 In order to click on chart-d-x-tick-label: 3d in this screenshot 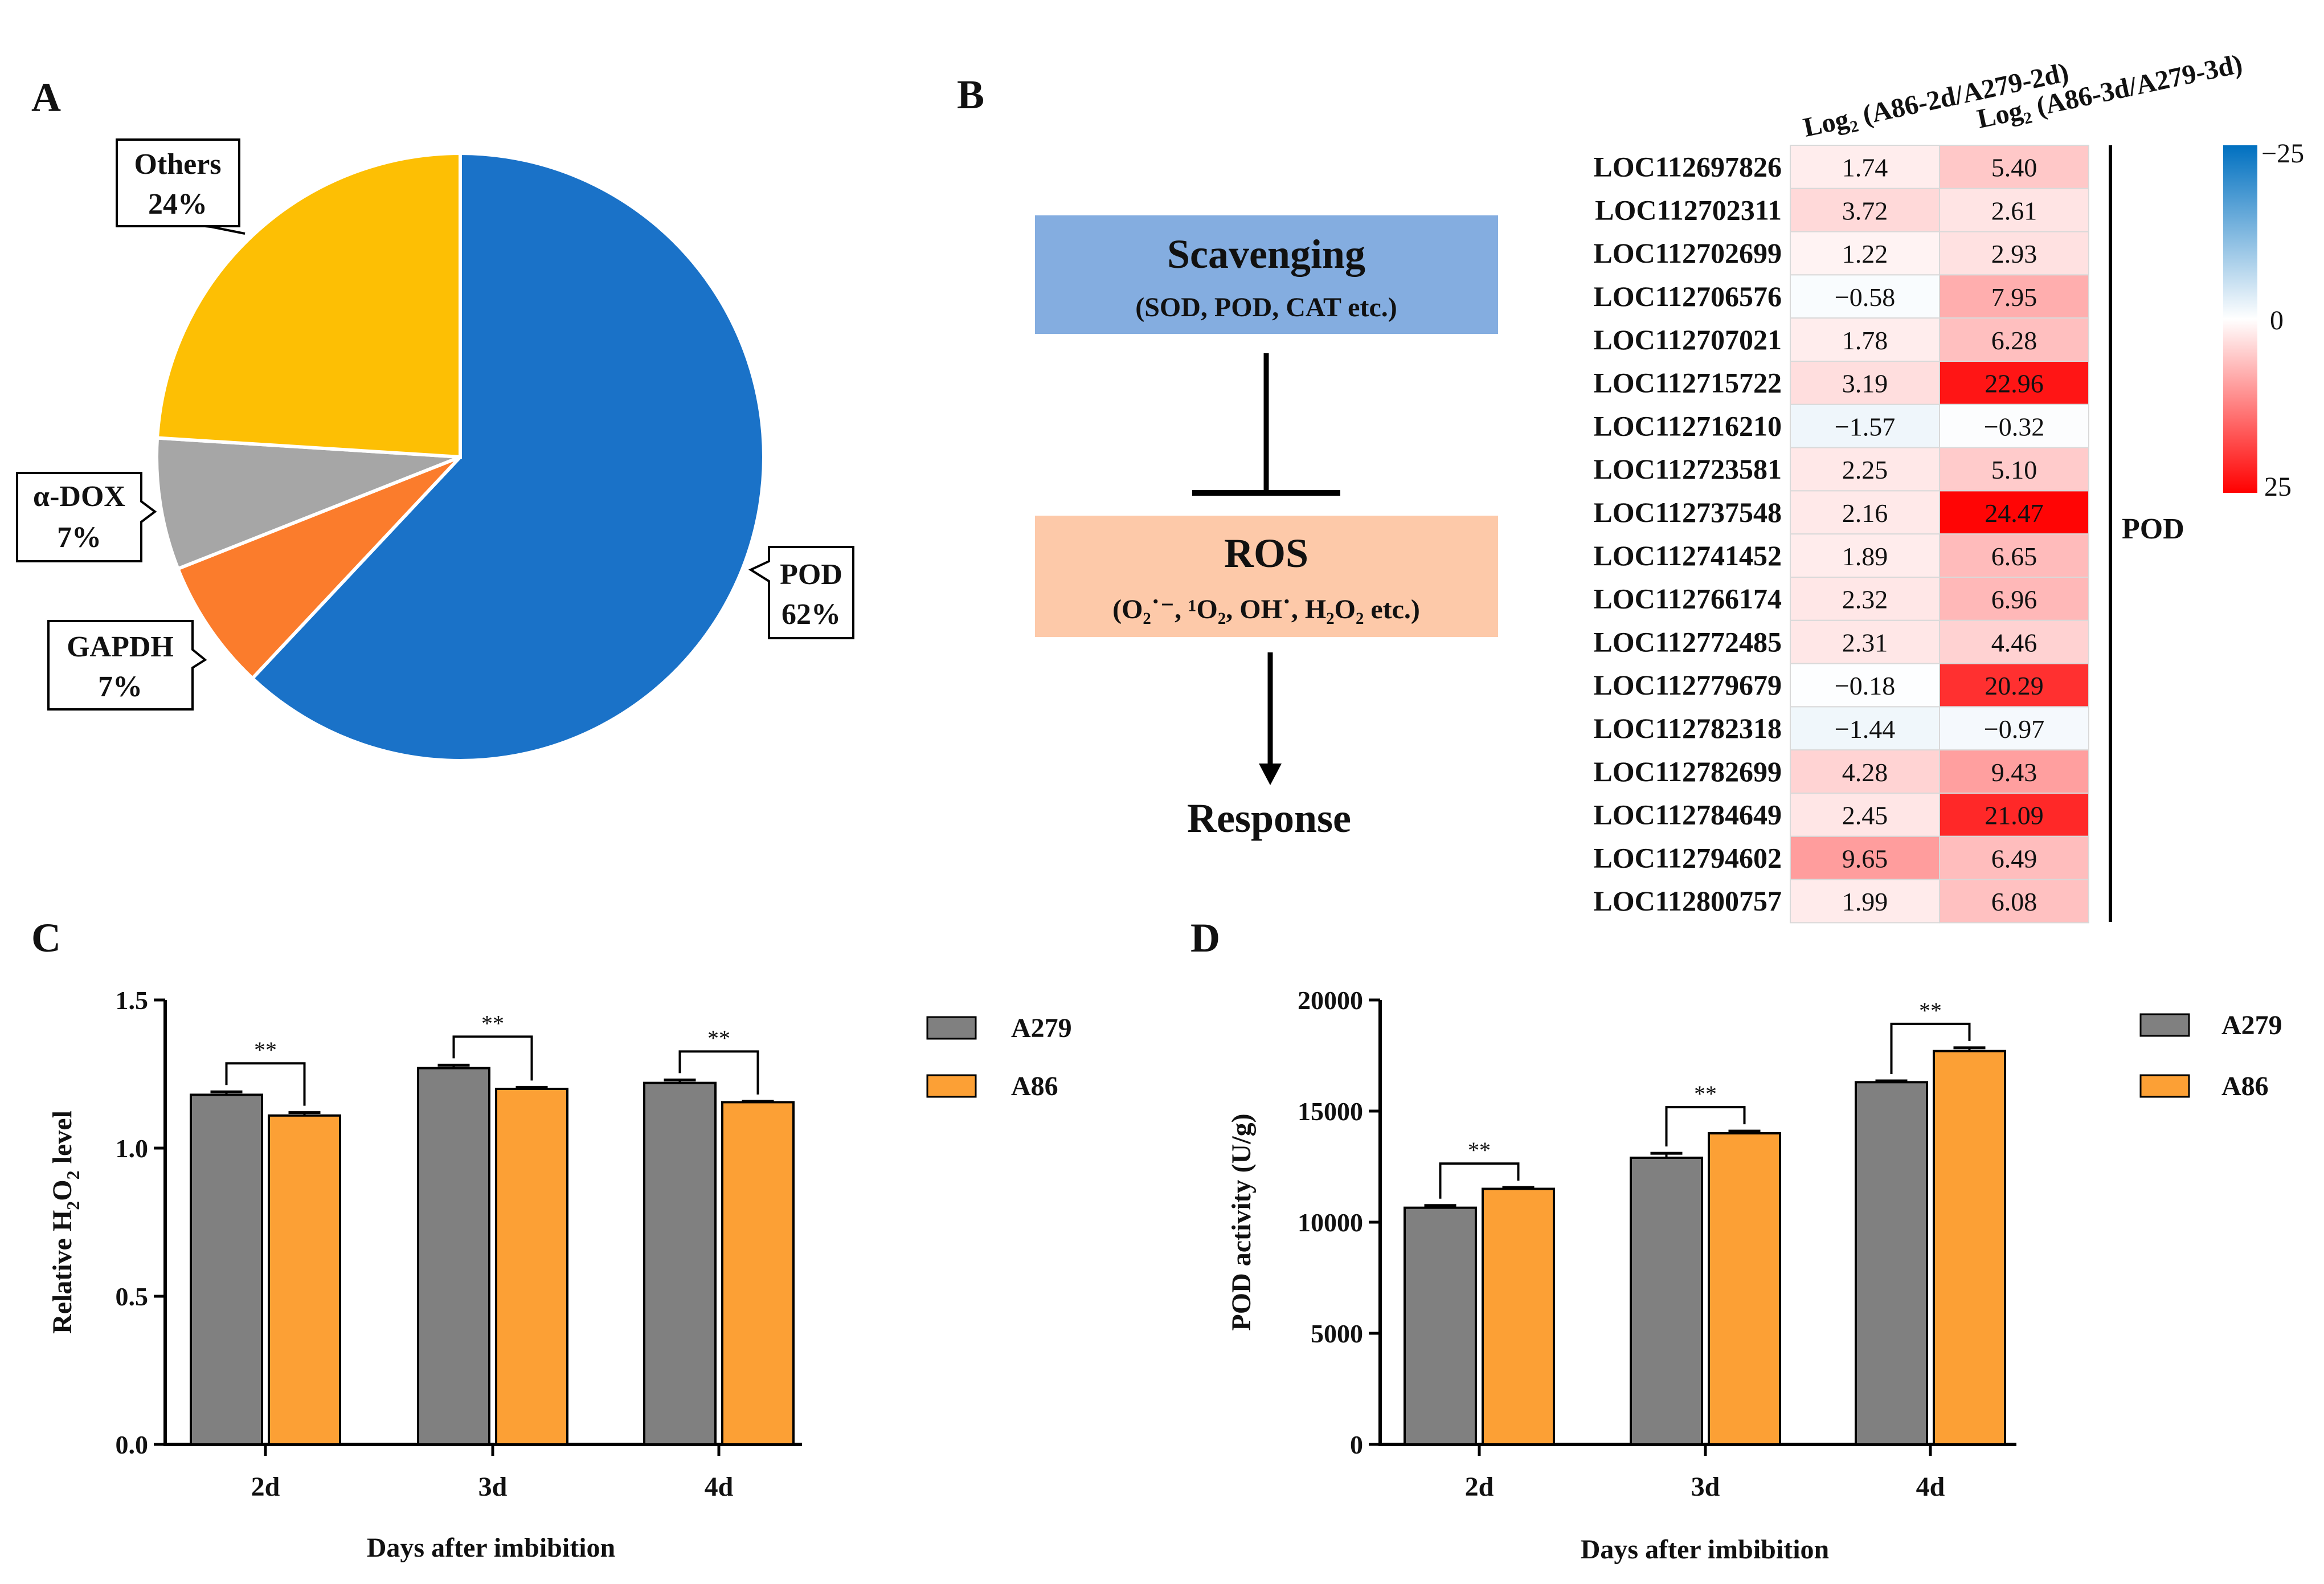, I will do `click(1705, 1487)`.